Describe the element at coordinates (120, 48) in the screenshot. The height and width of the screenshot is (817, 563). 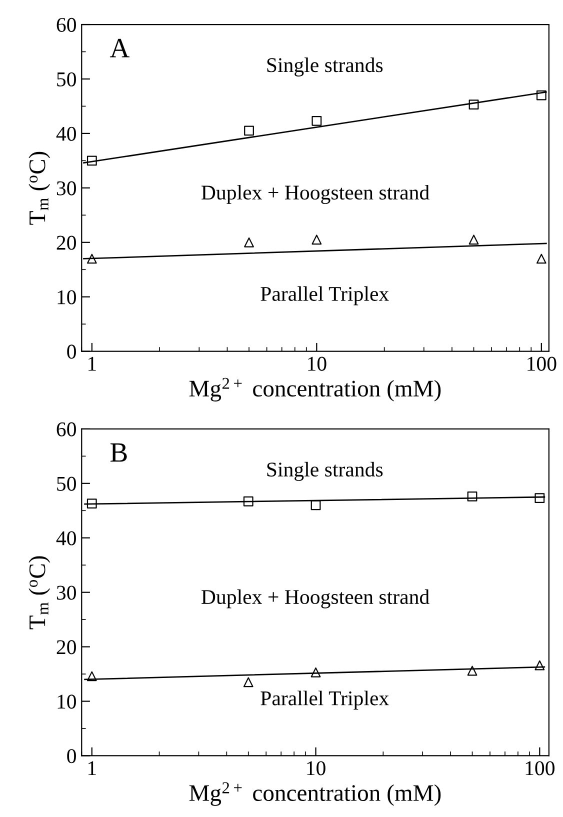
I see `chart-title: A` at that location.